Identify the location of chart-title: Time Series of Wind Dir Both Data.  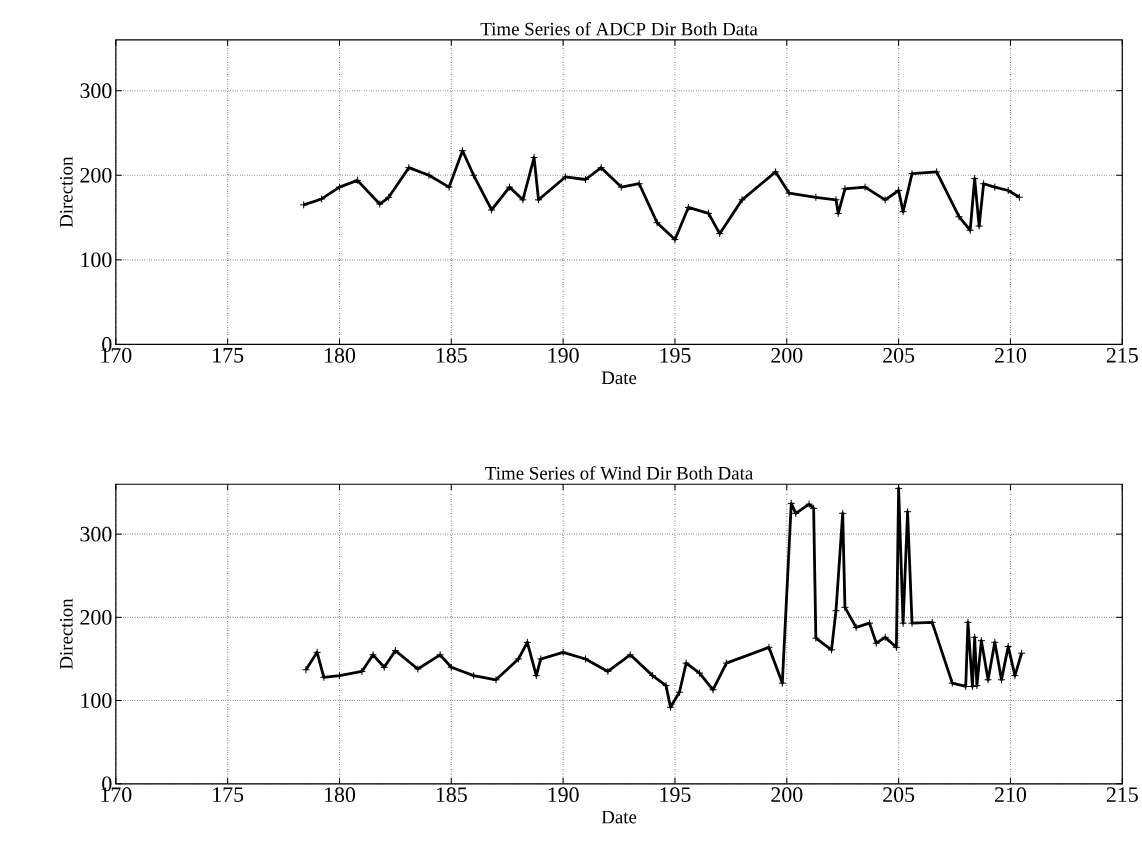
(619, 473).